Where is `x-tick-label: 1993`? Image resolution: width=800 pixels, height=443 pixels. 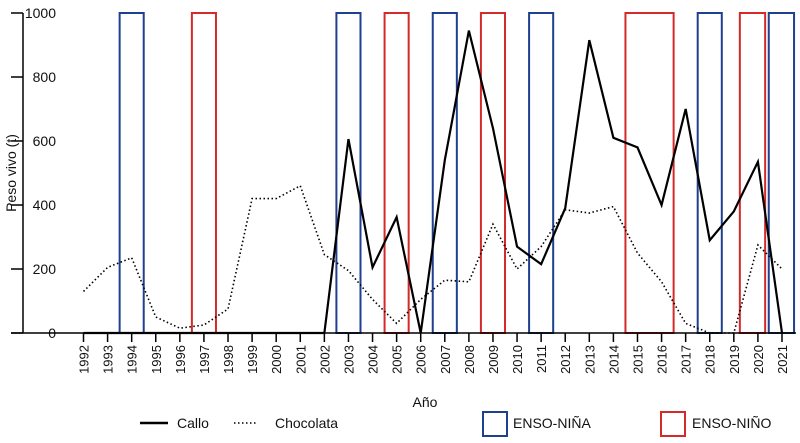
x-tick-label: 1993 is located at coordinates (108, 359).